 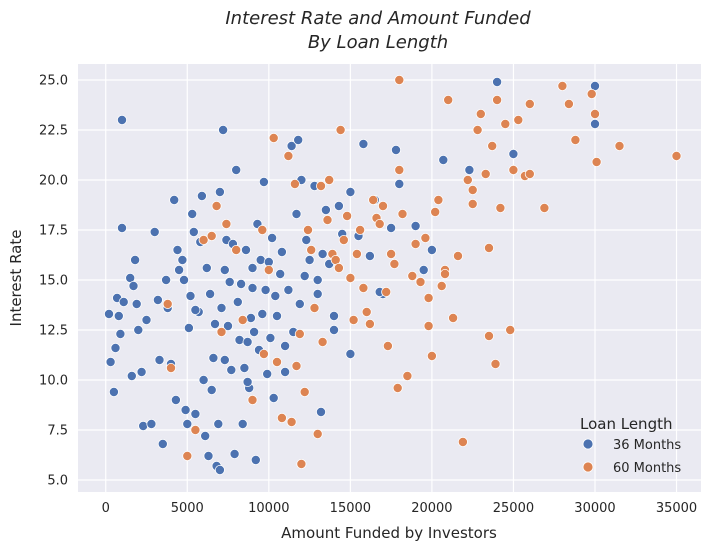 What do you see at coordinates (389, 533) in the screenshot?
I see `x-axis-label: Amount Funded by Investors` at bounding box center [389, 533].